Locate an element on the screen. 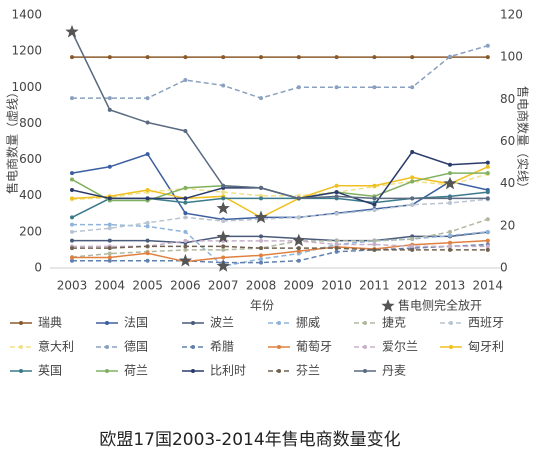 The height and width of the screenshot is (453, 536). x-tick-label: 2004 is located at coordinates (110, 286).